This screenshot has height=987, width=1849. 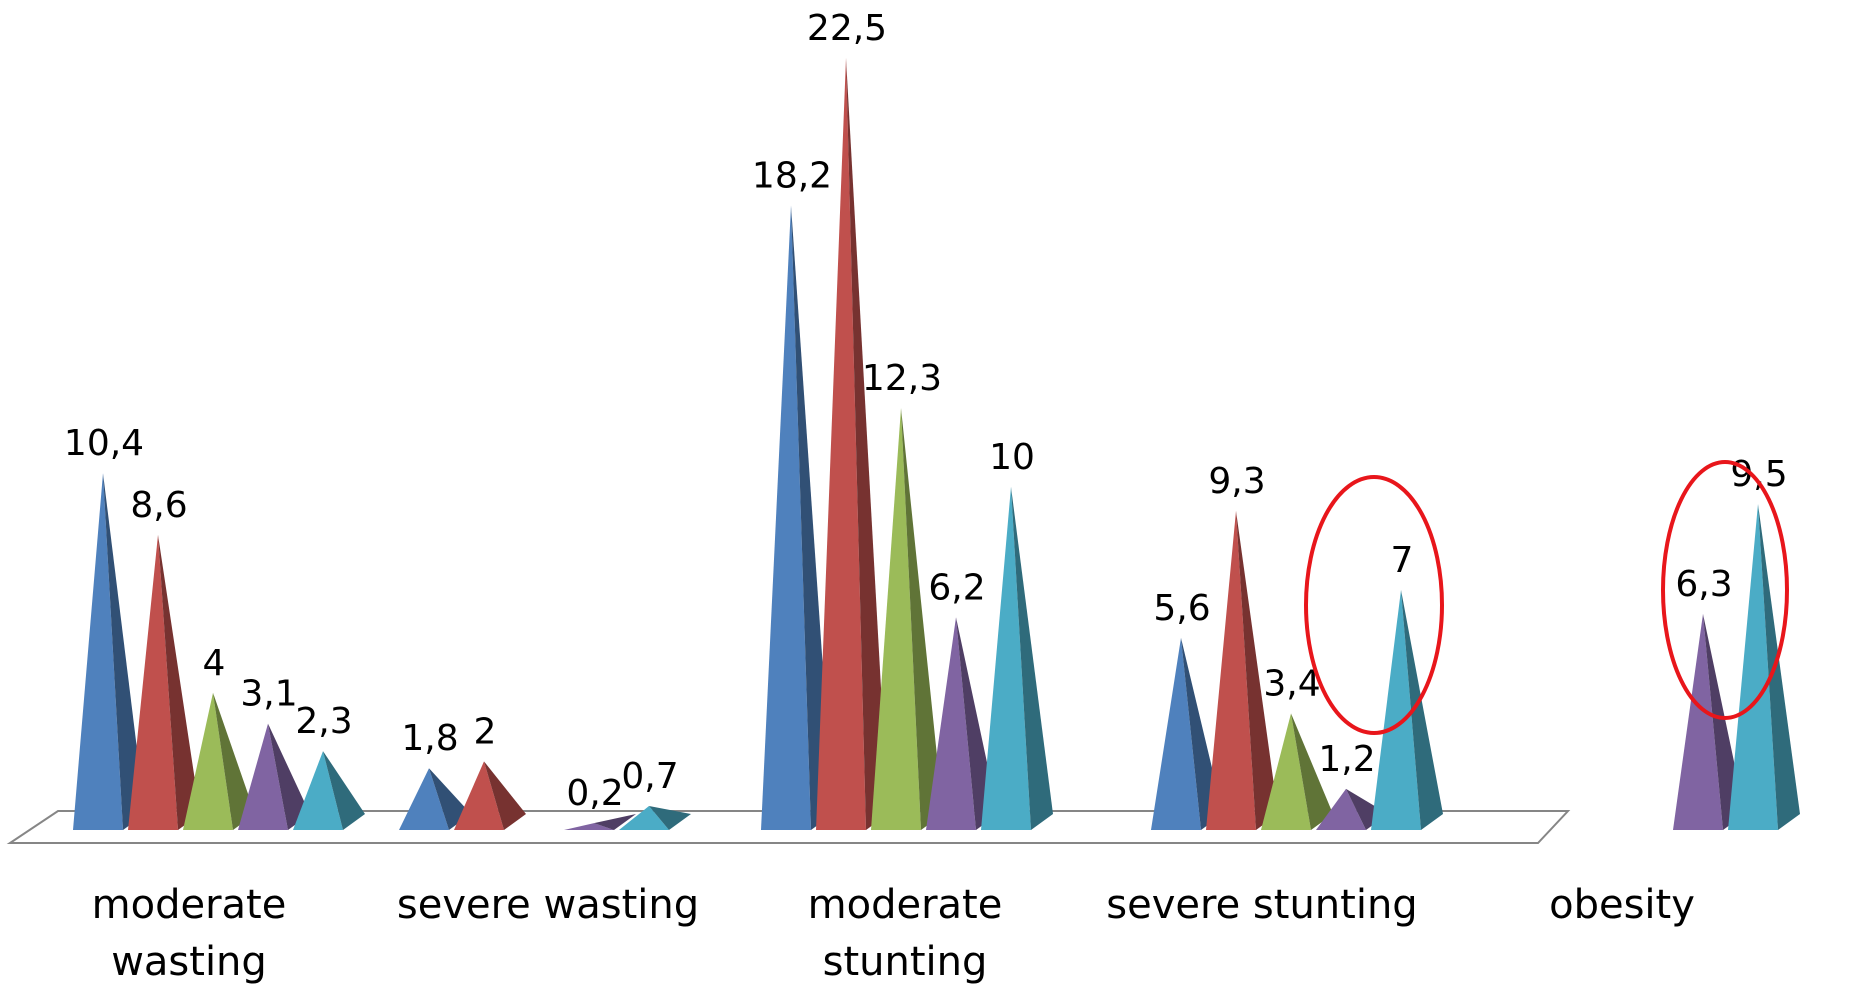 What do you see at coordinates (1291, 683) in the screenshot?
I see `data-label: 3,4` at bounding box center [1291, 683].